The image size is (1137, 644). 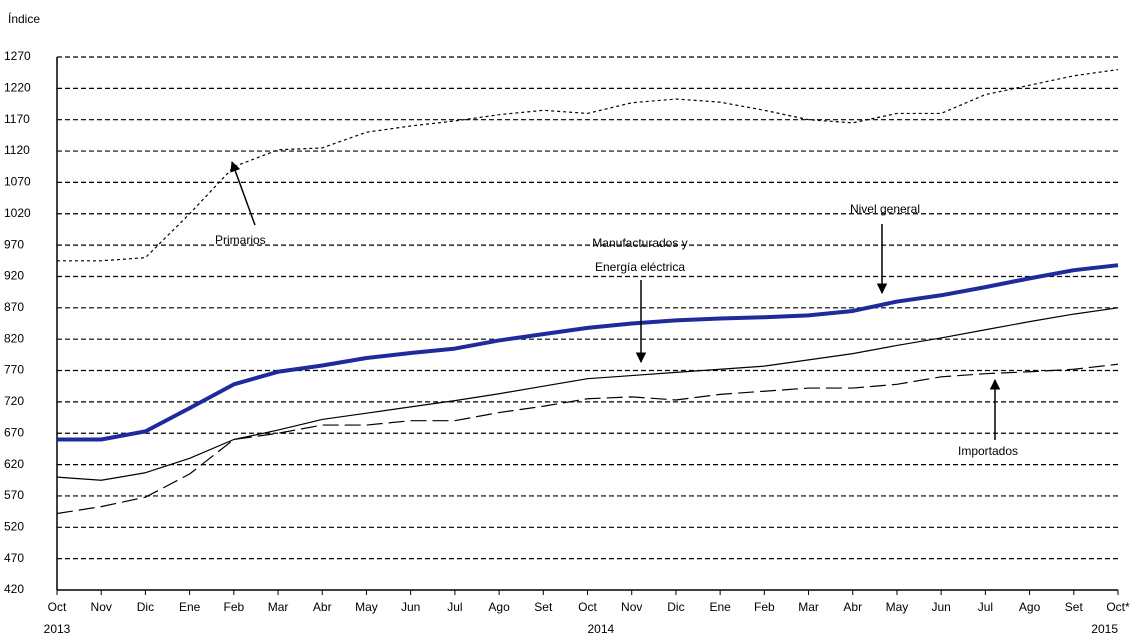 I want to click on y-tick-label: 1120, so click(x=17, y=150).